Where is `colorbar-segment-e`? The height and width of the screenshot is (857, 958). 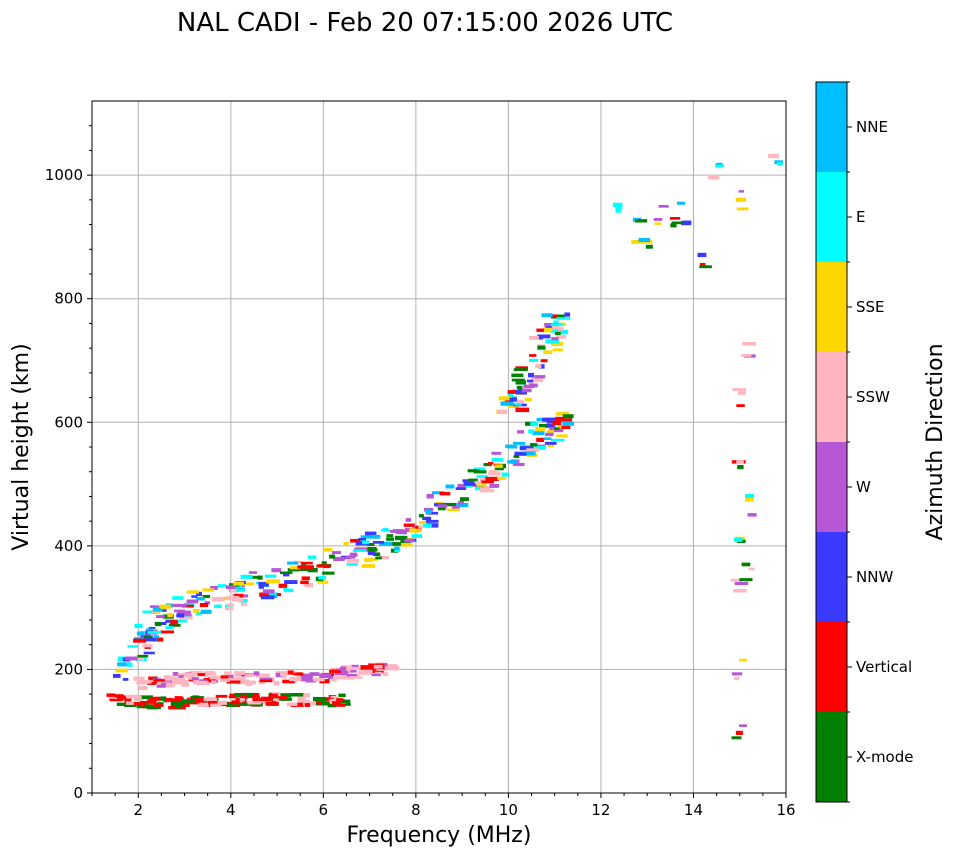
colorbar-segment-e is located at coordinates (831, 217).